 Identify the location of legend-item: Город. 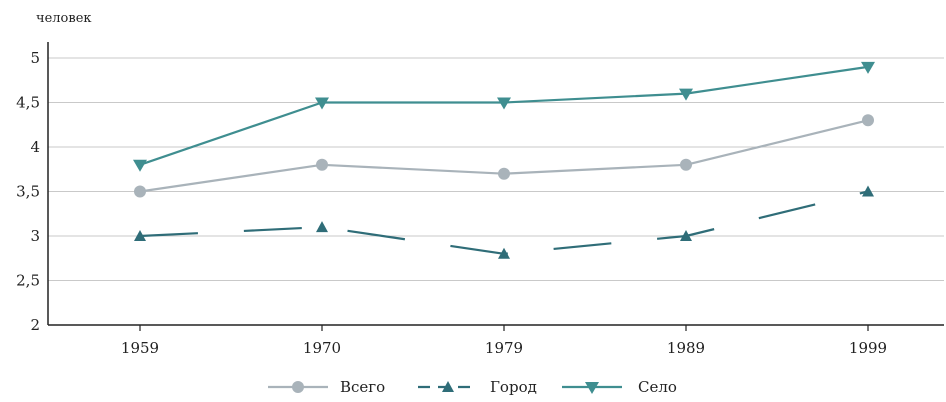
(477, 387).